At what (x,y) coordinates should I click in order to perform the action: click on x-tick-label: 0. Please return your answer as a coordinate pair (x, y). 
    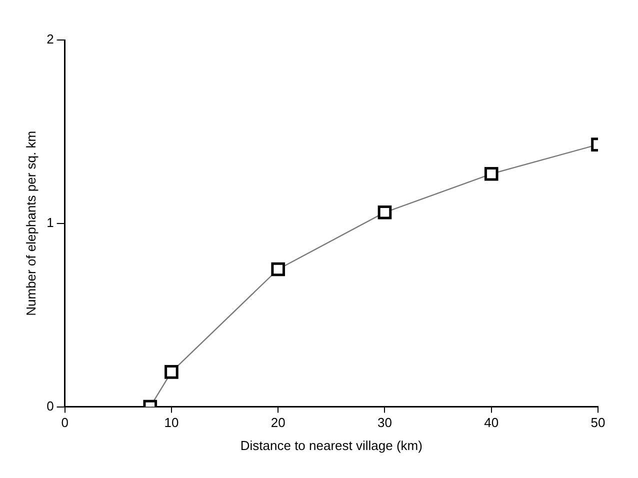
    Looking at the image, I should click on (64, 422).